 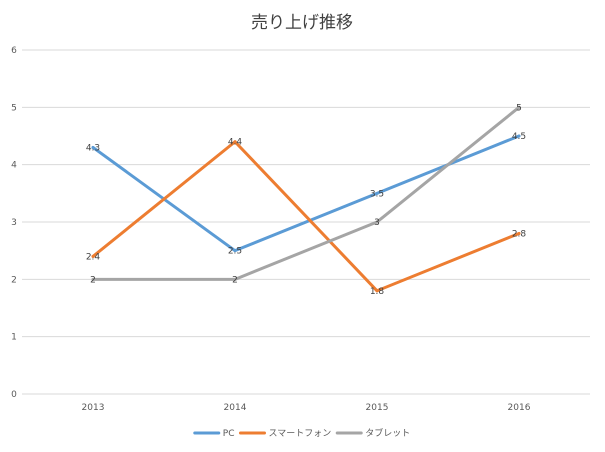 I want to click on legend: PC スマートフォン タブレット, so click(x=301, y=433).